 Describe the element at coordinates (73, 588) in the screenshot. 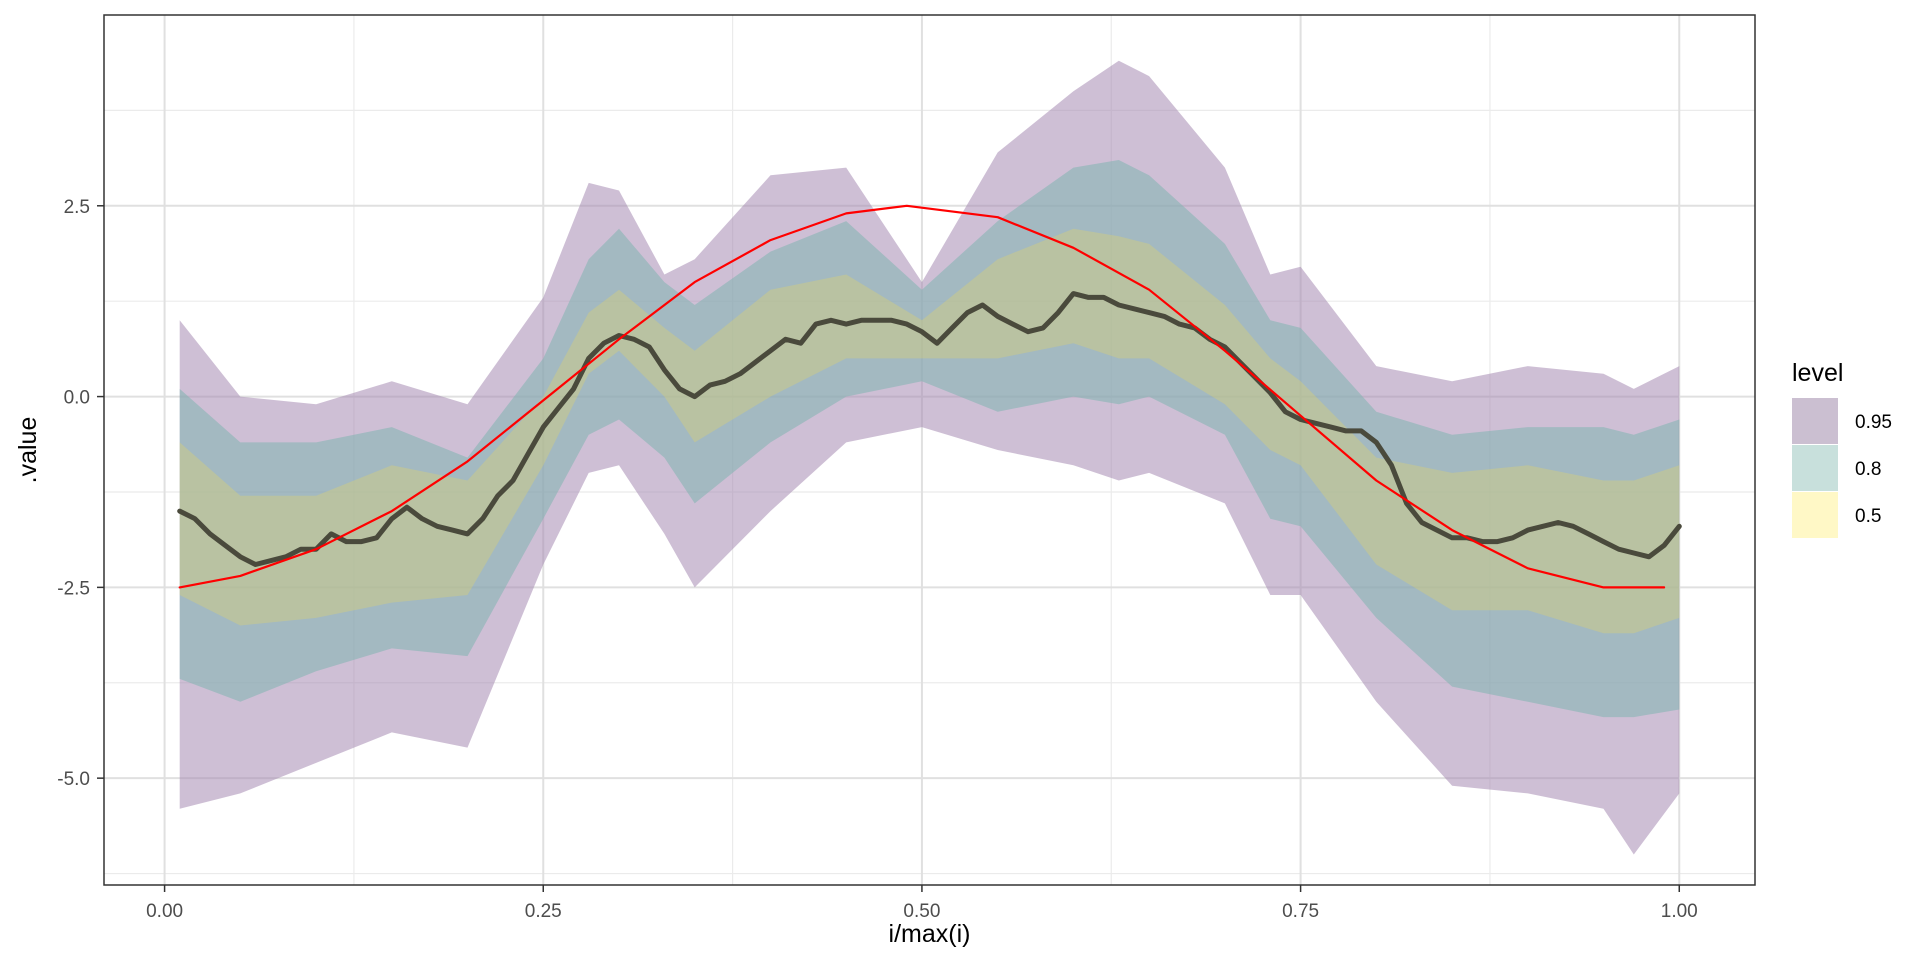

I see `y-tick-label: -2.5` at that location.